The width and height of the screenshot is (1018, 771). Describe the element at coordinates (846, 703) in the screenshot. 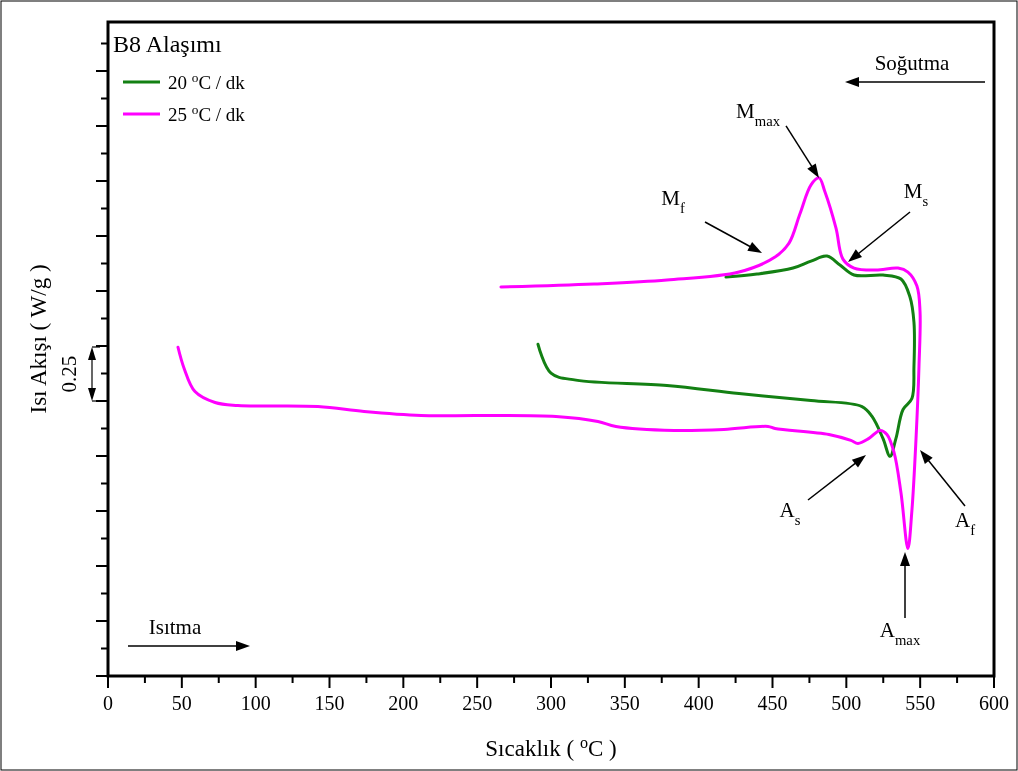

I see `x-tick-label: 500` at that location.